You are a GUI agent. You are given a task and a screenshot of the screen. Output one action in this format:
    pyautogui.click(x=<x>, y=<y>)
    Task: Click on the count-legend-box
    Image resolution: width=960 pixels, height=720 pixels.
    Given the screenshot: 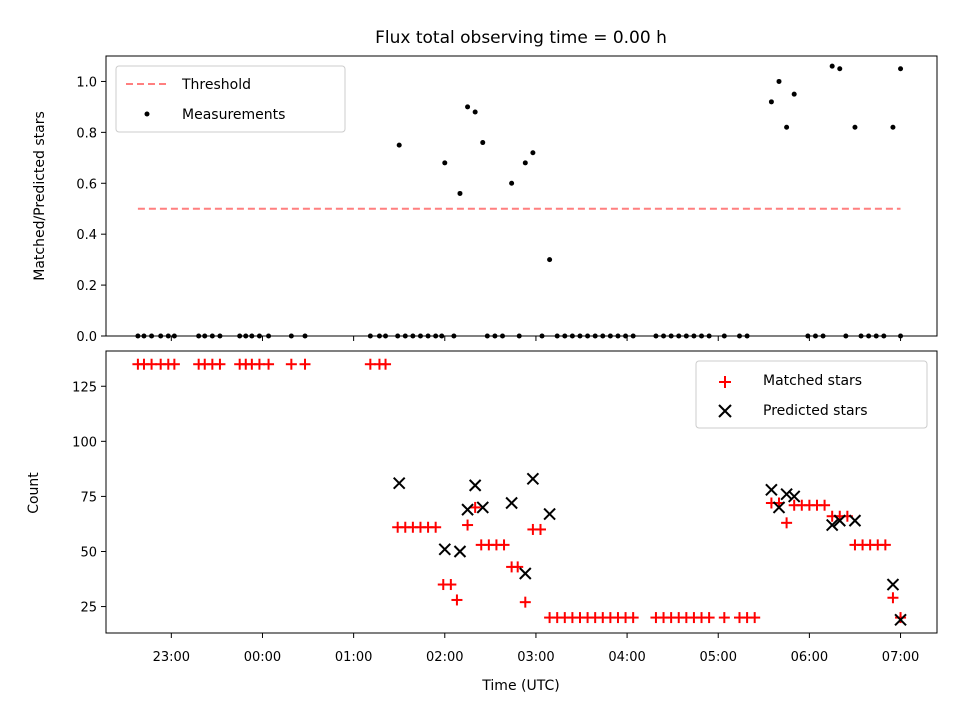 What is the action you would take?
    pyautogui.click(x=811, y=394)
    